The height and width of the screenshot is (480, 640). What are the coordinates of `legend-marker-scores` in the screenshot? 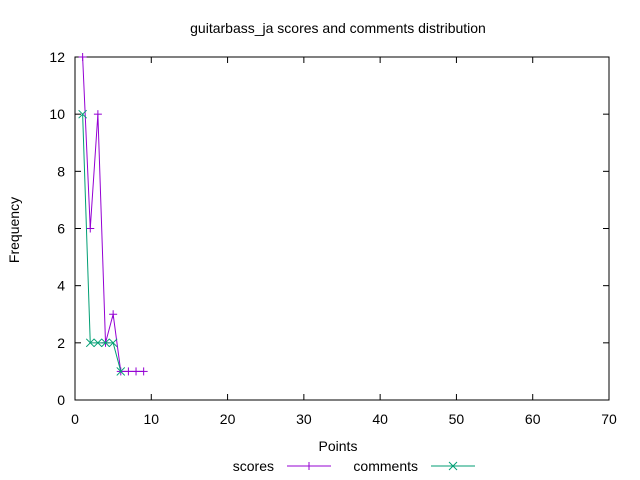 It's located at (309, 466).